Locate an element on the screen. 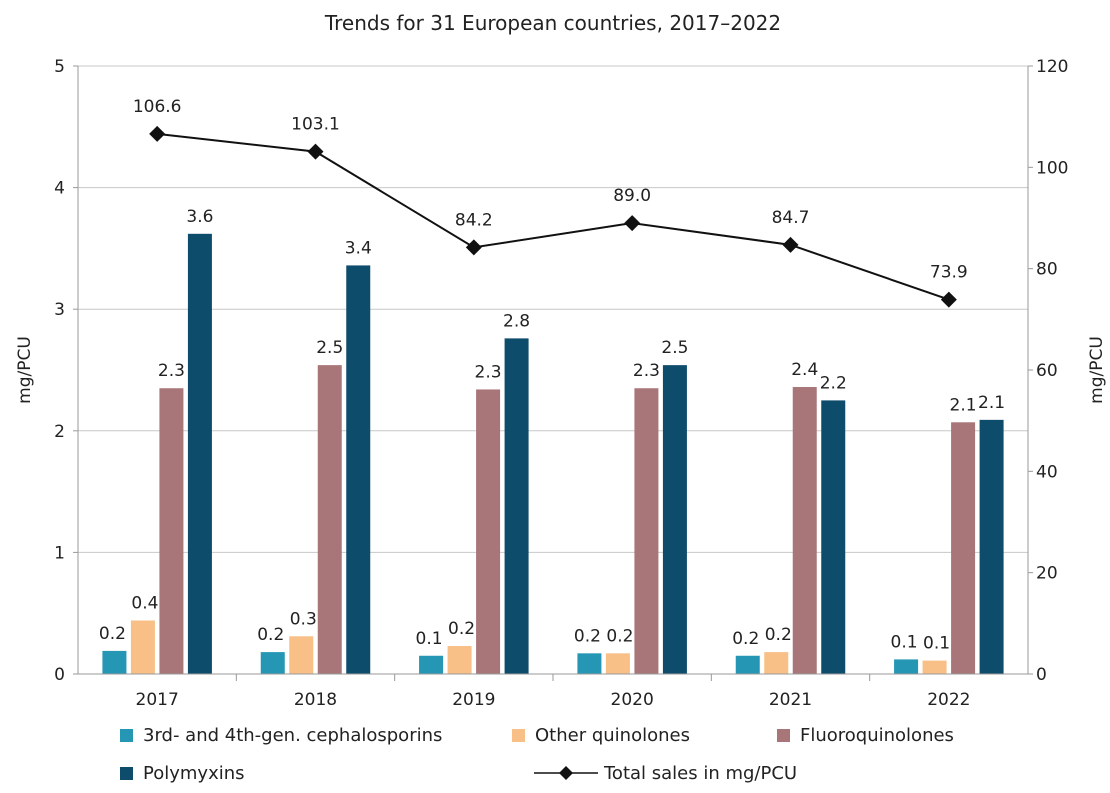 The width and height of the screenshot is (1110, 793). x-axis-tick-label: 2021 is located at coordinates (790, 700).